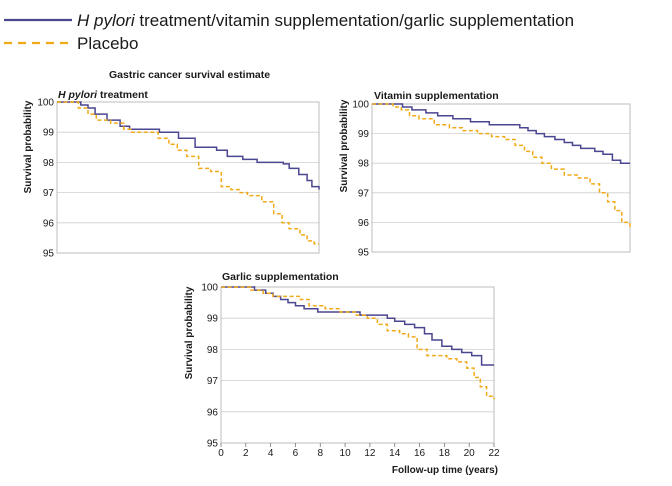 The image size is (672, 486). What do you see at coordinates (271, 453) in the screenshot?
I see `x-tick-label: 4` at bounding box center [271, 453].